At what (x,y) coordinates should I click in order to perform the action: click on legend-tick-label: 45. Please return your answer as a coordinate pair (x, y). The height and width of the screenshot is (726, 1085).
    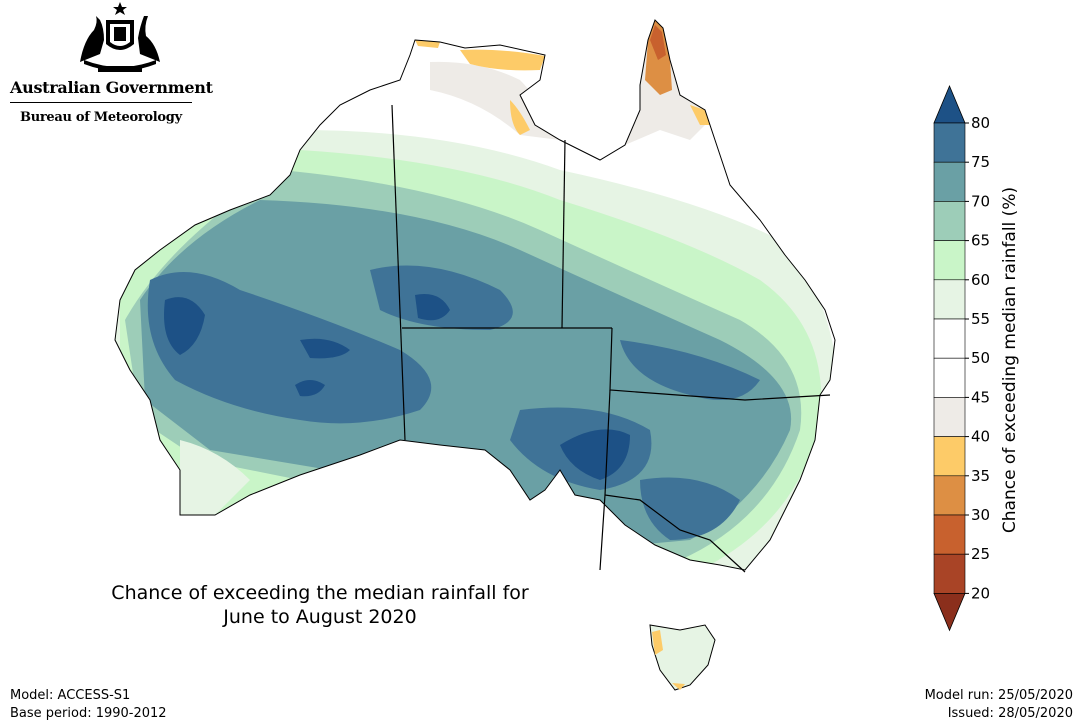
    Looking at the image, I should click on (980, 397).